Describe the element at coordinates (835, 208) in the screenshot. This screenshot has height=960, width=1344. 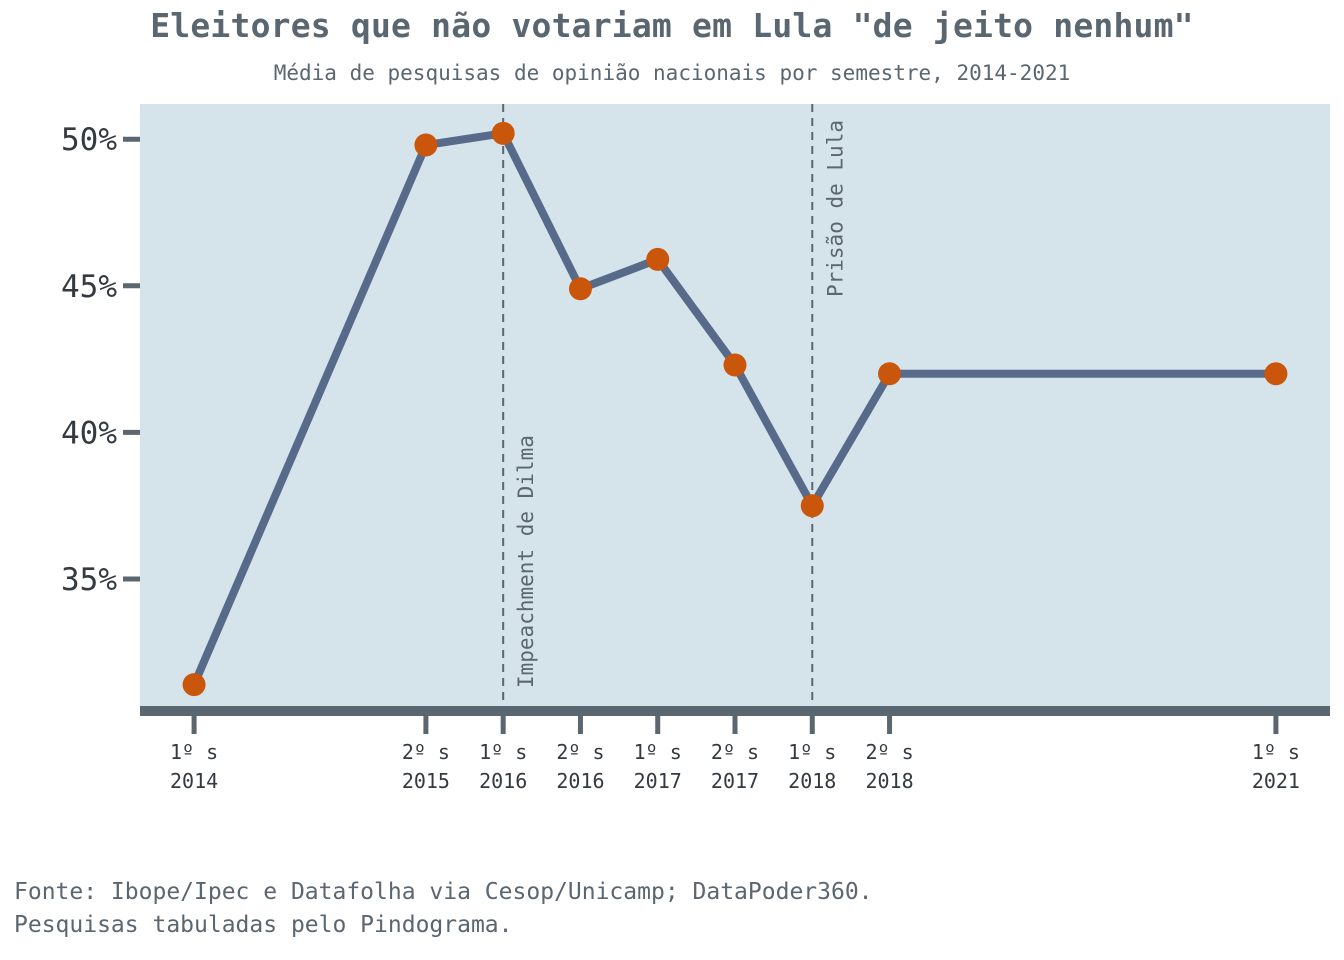
I see `event-label: Prisão de Lula` at that location.